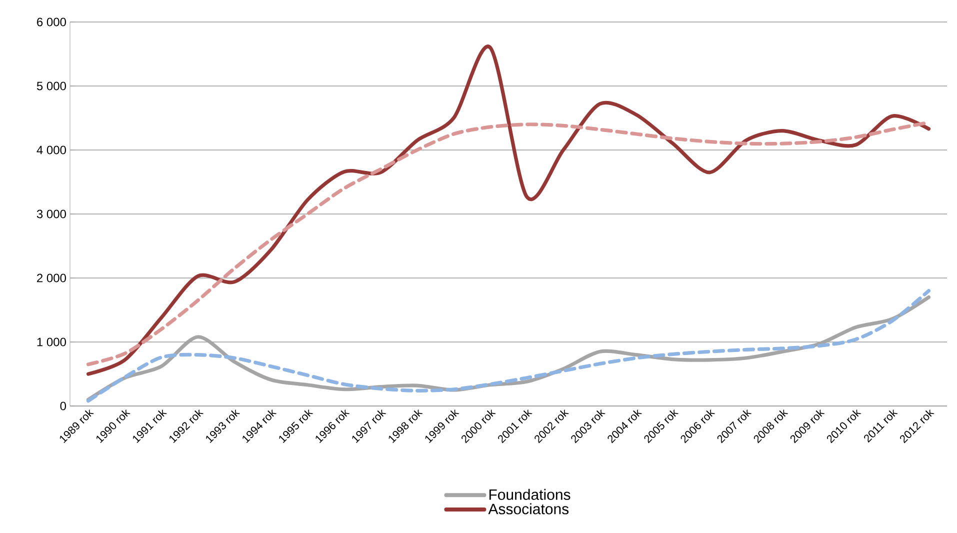 The image size is (957, 533). Describe the element at coordinates (51, 86) in the screenshot. I see `y-tick-label: 5 000` at that location.